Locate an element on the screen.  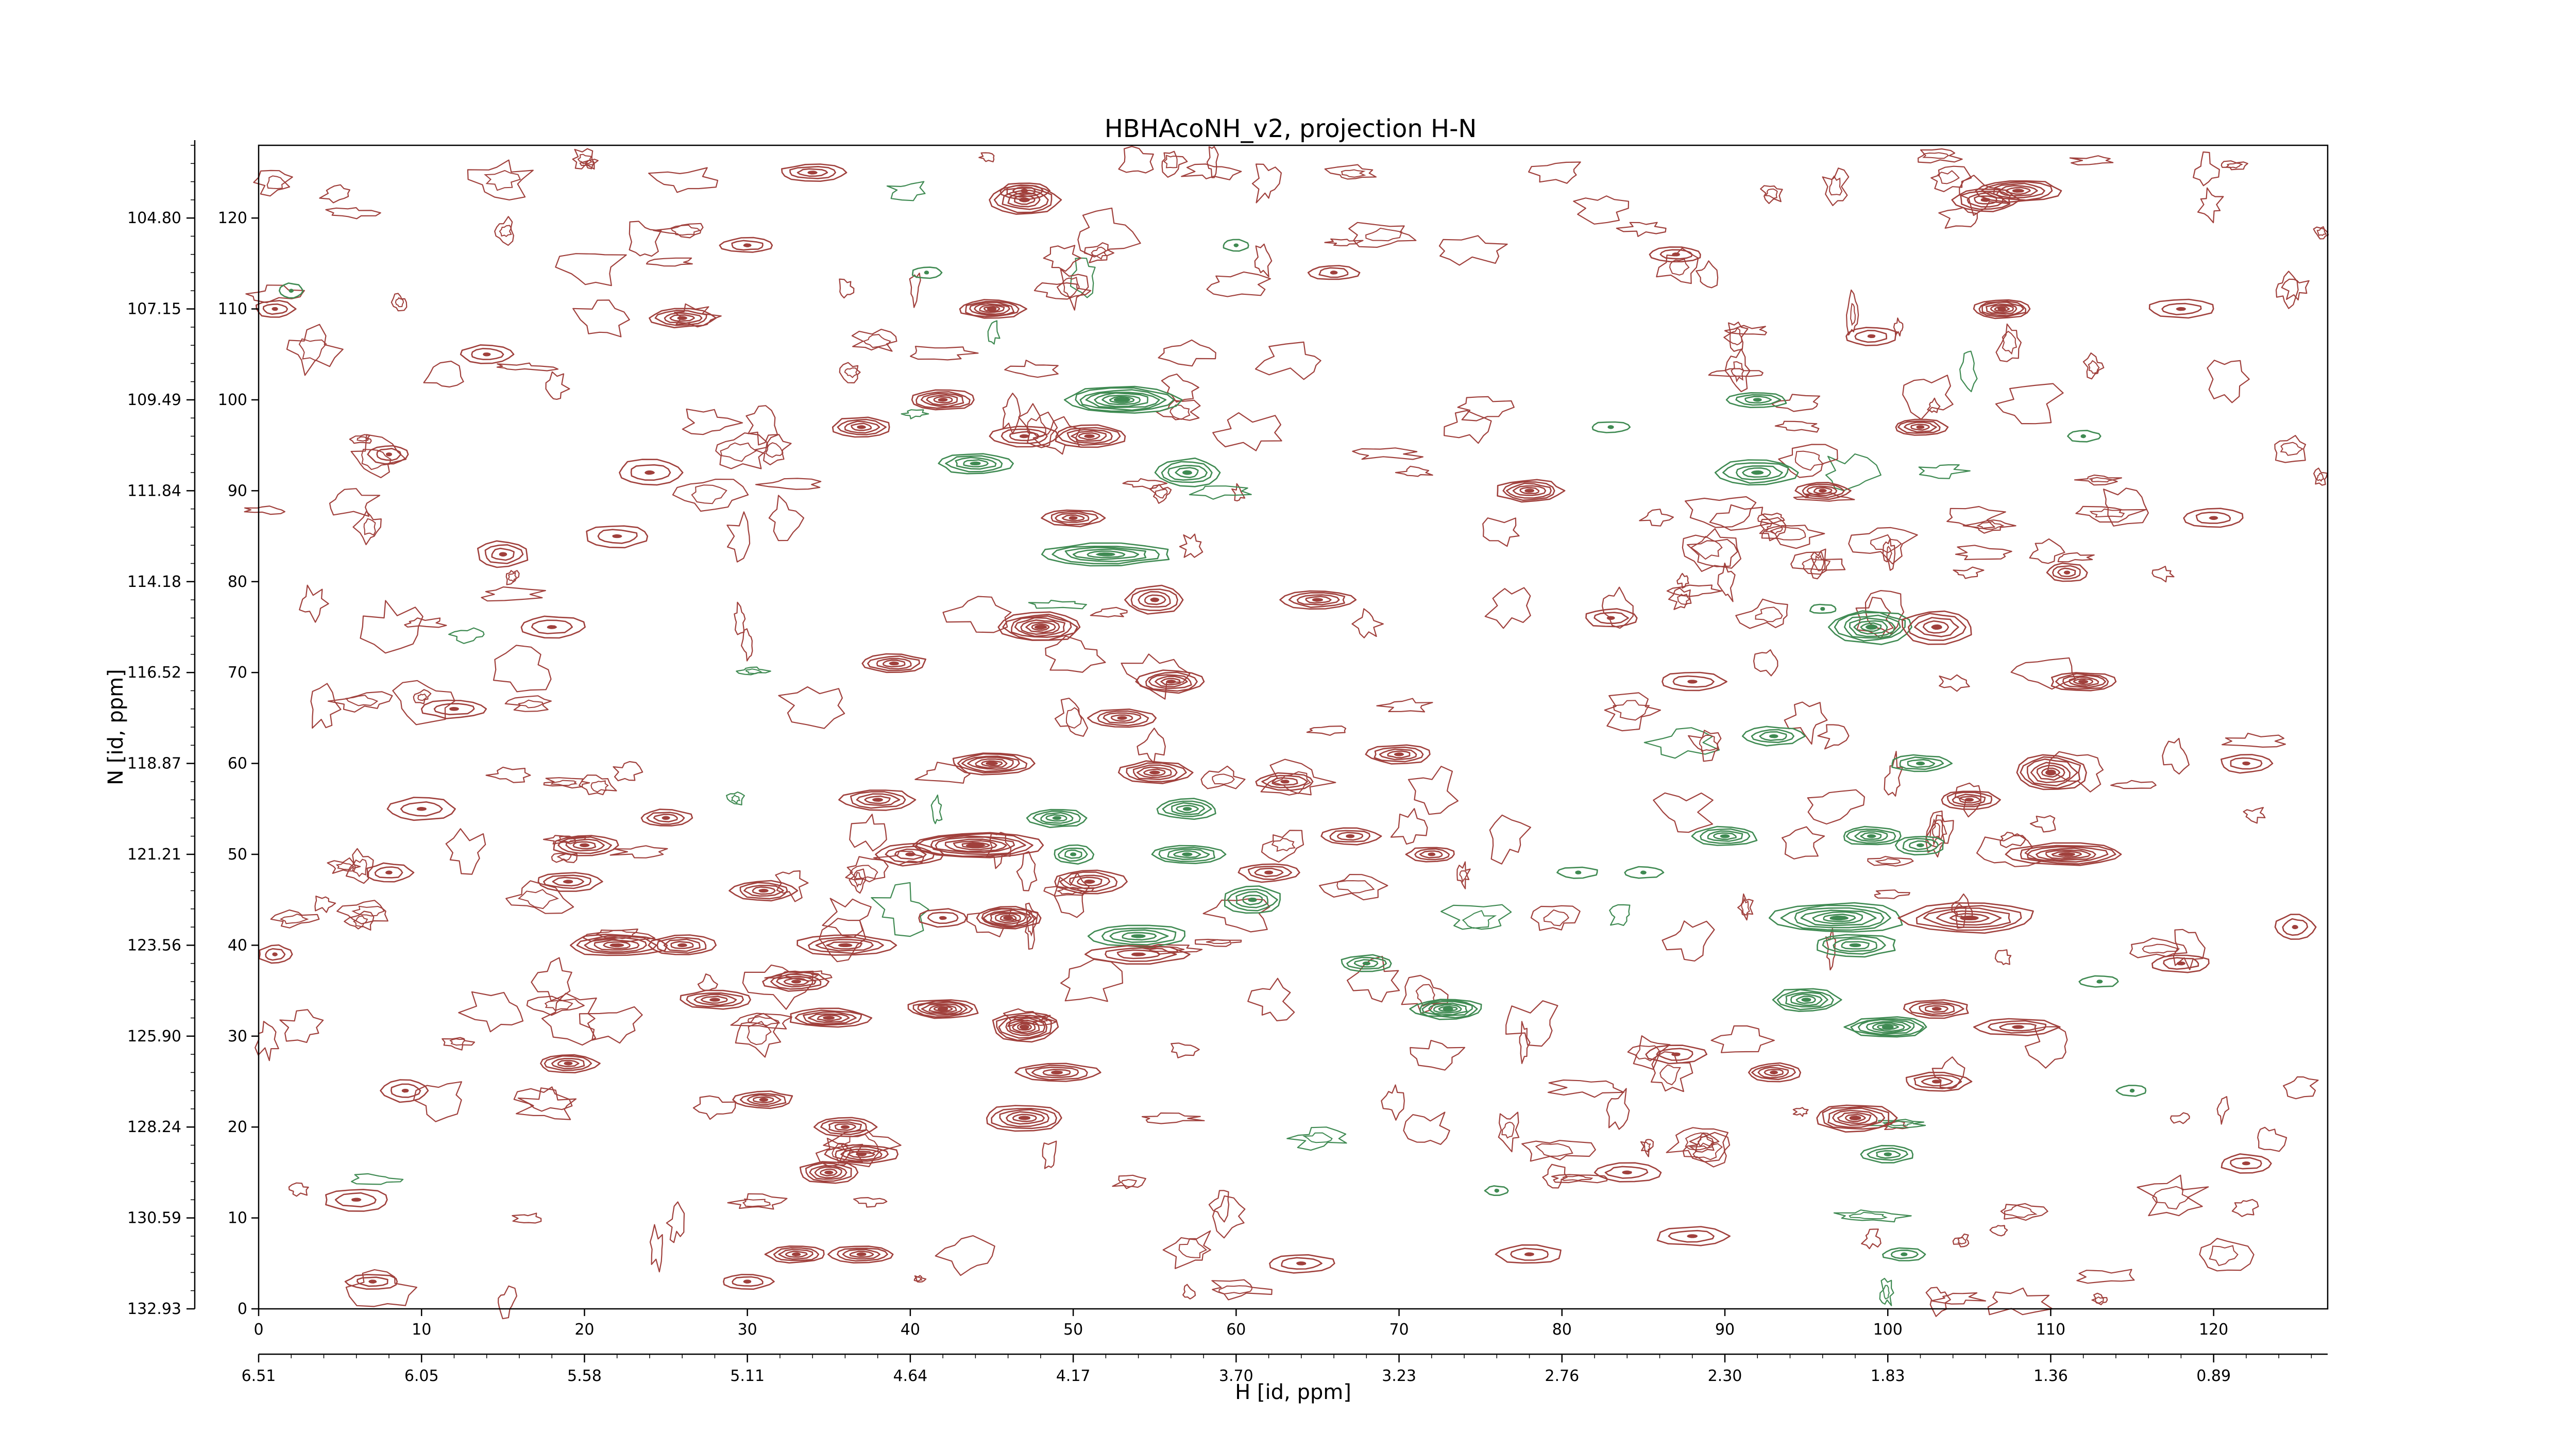
y-index-tick-label: 80 is located at coordinates (237, 582).